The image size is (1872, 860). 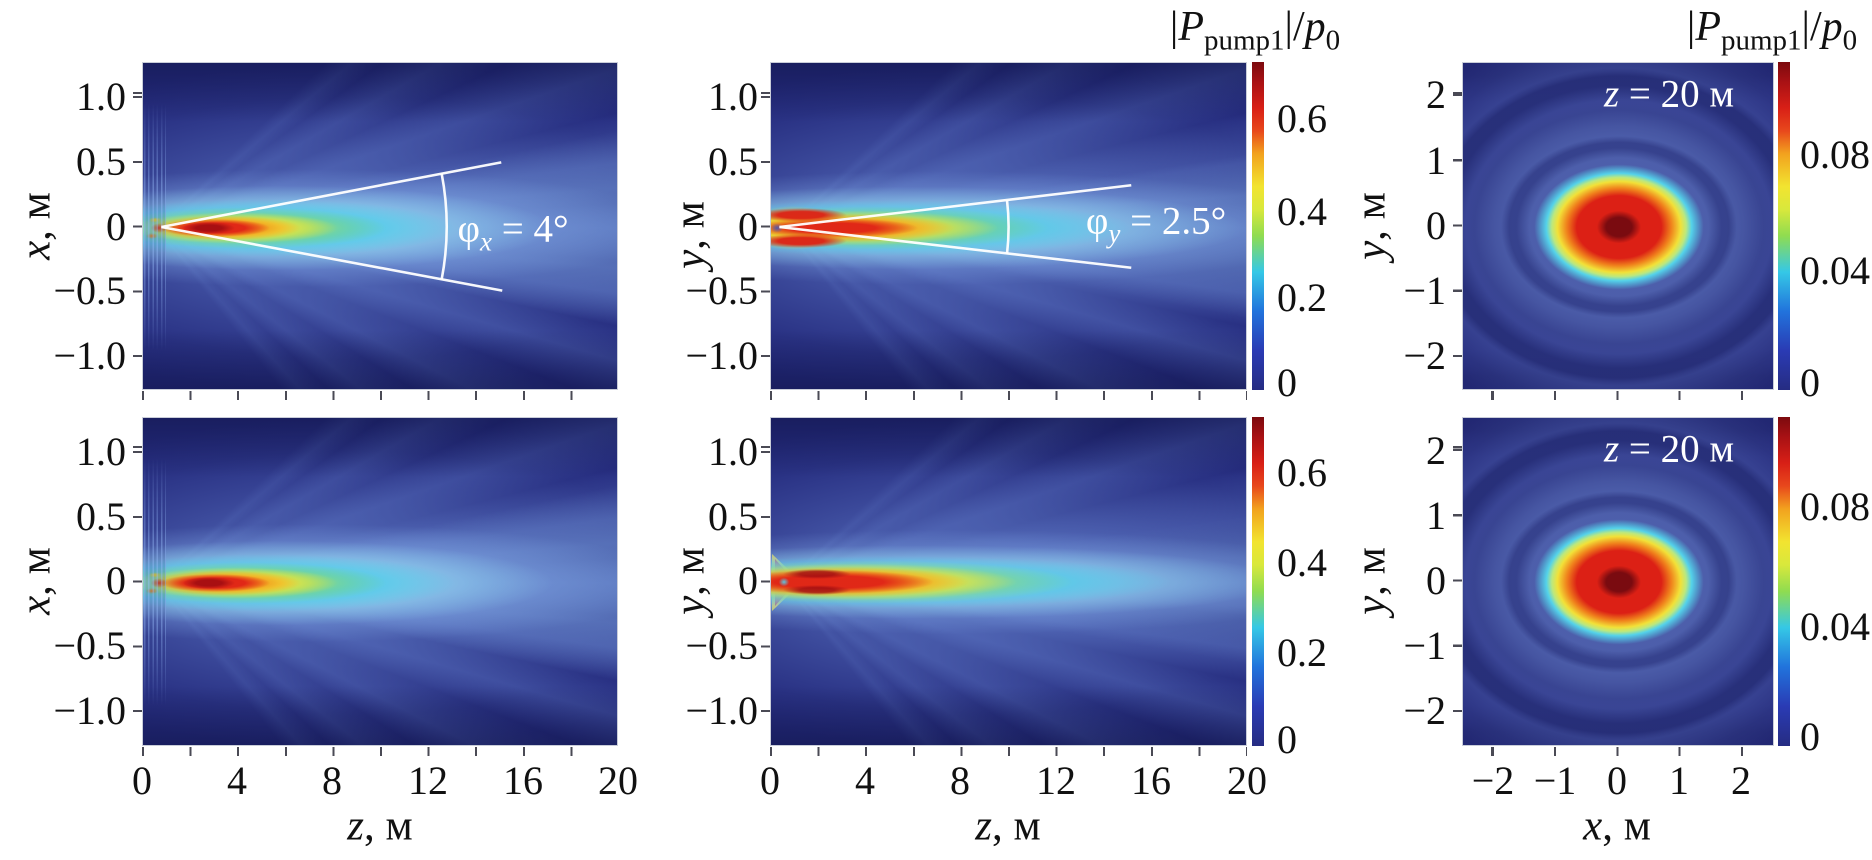 I want to click on phi-subscript: x, so click(x=485, y=241).